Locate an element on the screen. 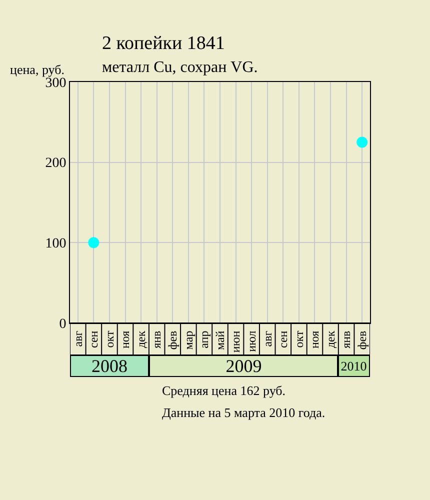 The image size is (430, 500). x-tick-label: май is located at coordinates (219, 340).